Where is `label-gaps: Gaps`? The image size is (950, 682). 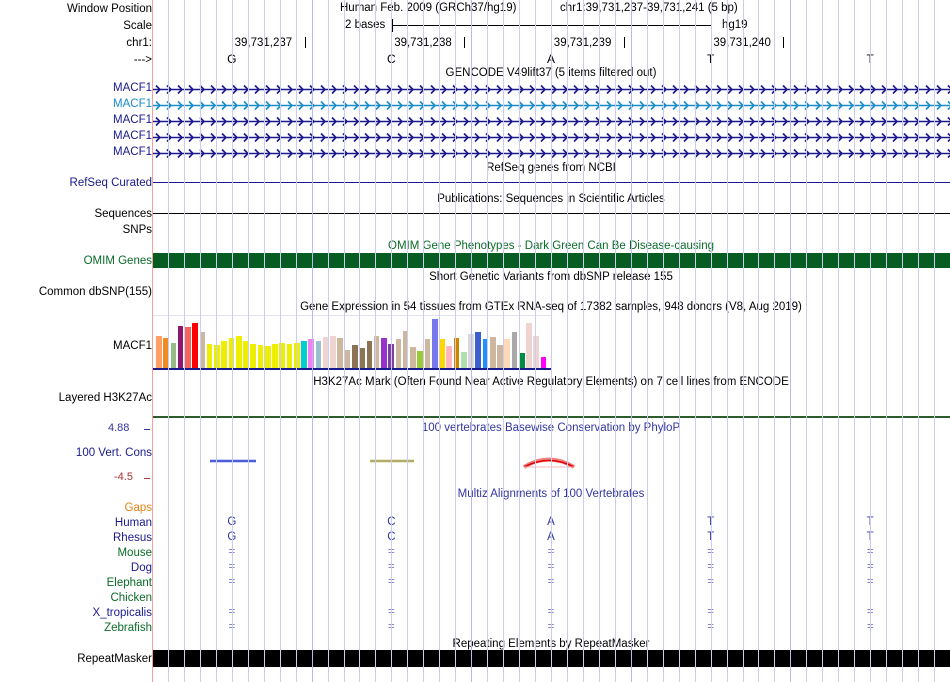 label-gaps: Gaps is located at coordinates (138, 508).